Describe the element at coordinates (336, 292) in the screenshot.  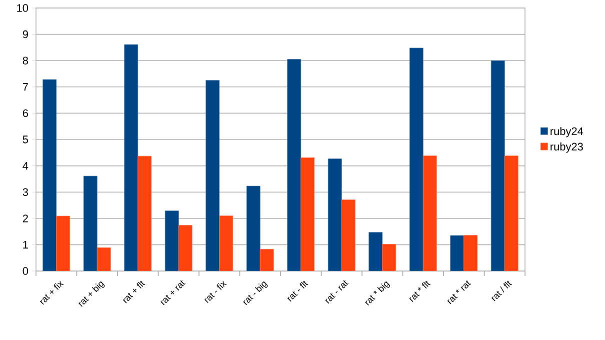
I see `x-tick-label: rat - rat` at that location.